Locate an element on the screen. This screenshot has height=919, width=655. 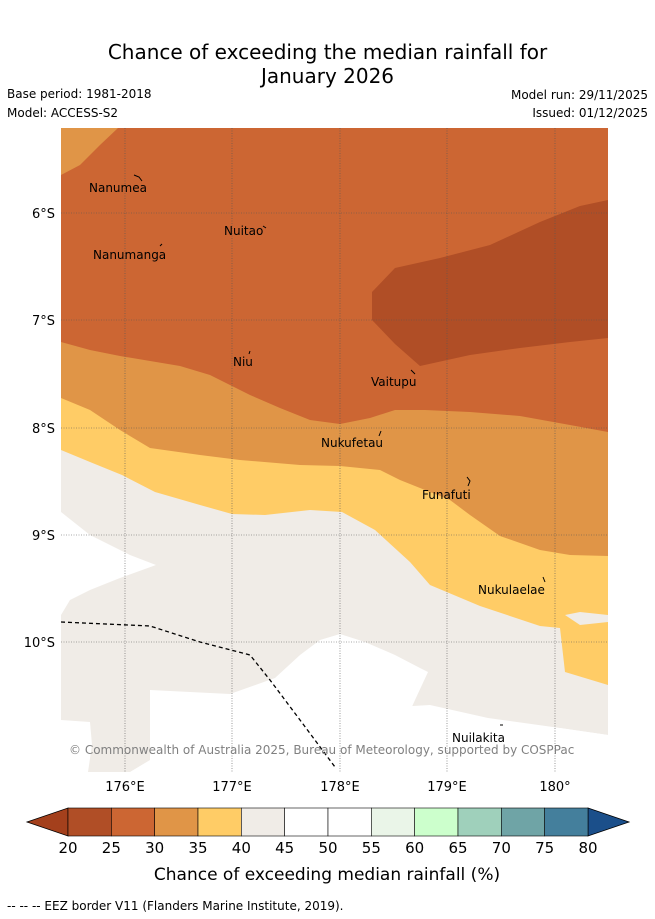
colorbar-tick-label: 65 is located at coordinates (457, 848).